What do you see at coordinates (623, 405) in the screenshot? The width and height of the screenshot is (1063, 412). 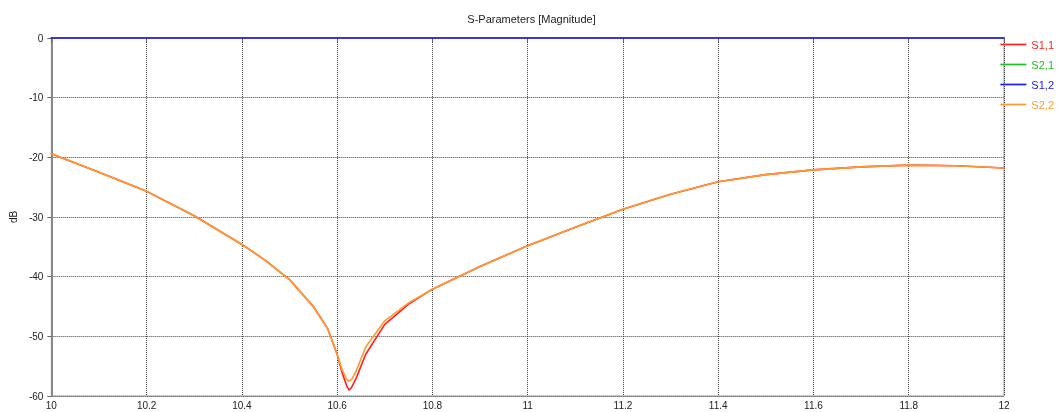 I see `x-tick-label: 11.2` at bounding box center [623, 405].